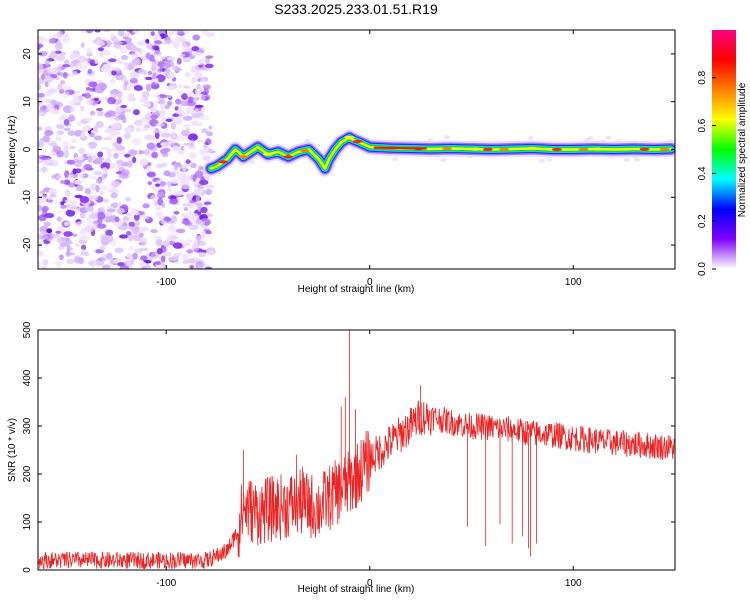 Image resolution: width=750 pixels, height=600 pixels. I want to click on spectrogram-ridge, so click(439, 153).